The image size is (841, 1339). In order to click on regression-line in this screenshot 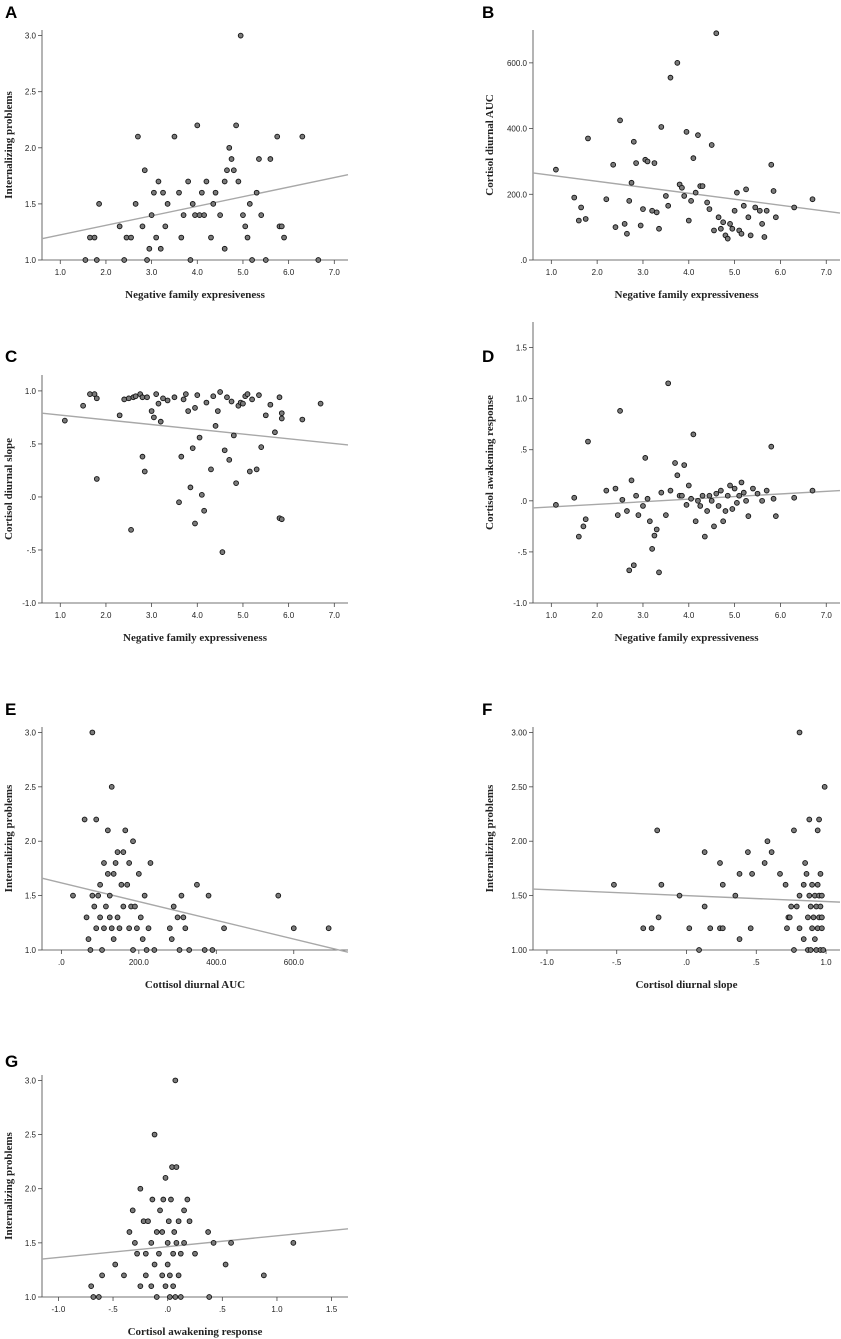, I will do `click(686, 499)`.